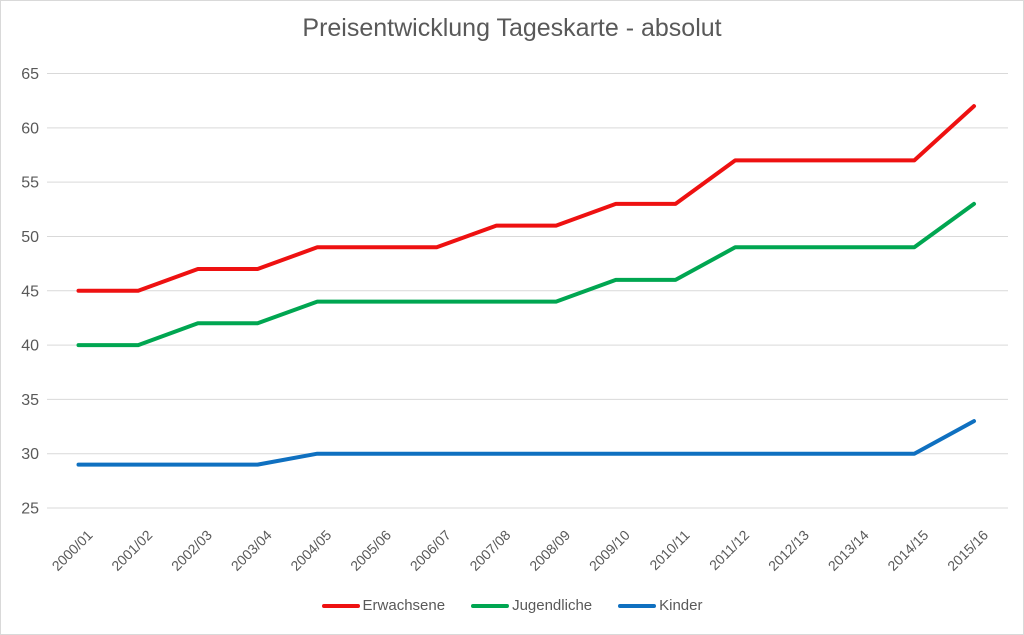 The image size is (1024, 635). What do you see at coordinates (552, 605) in the screenshot?
I see `legend-label: Jugendliche` at bounding box center [552, 605].